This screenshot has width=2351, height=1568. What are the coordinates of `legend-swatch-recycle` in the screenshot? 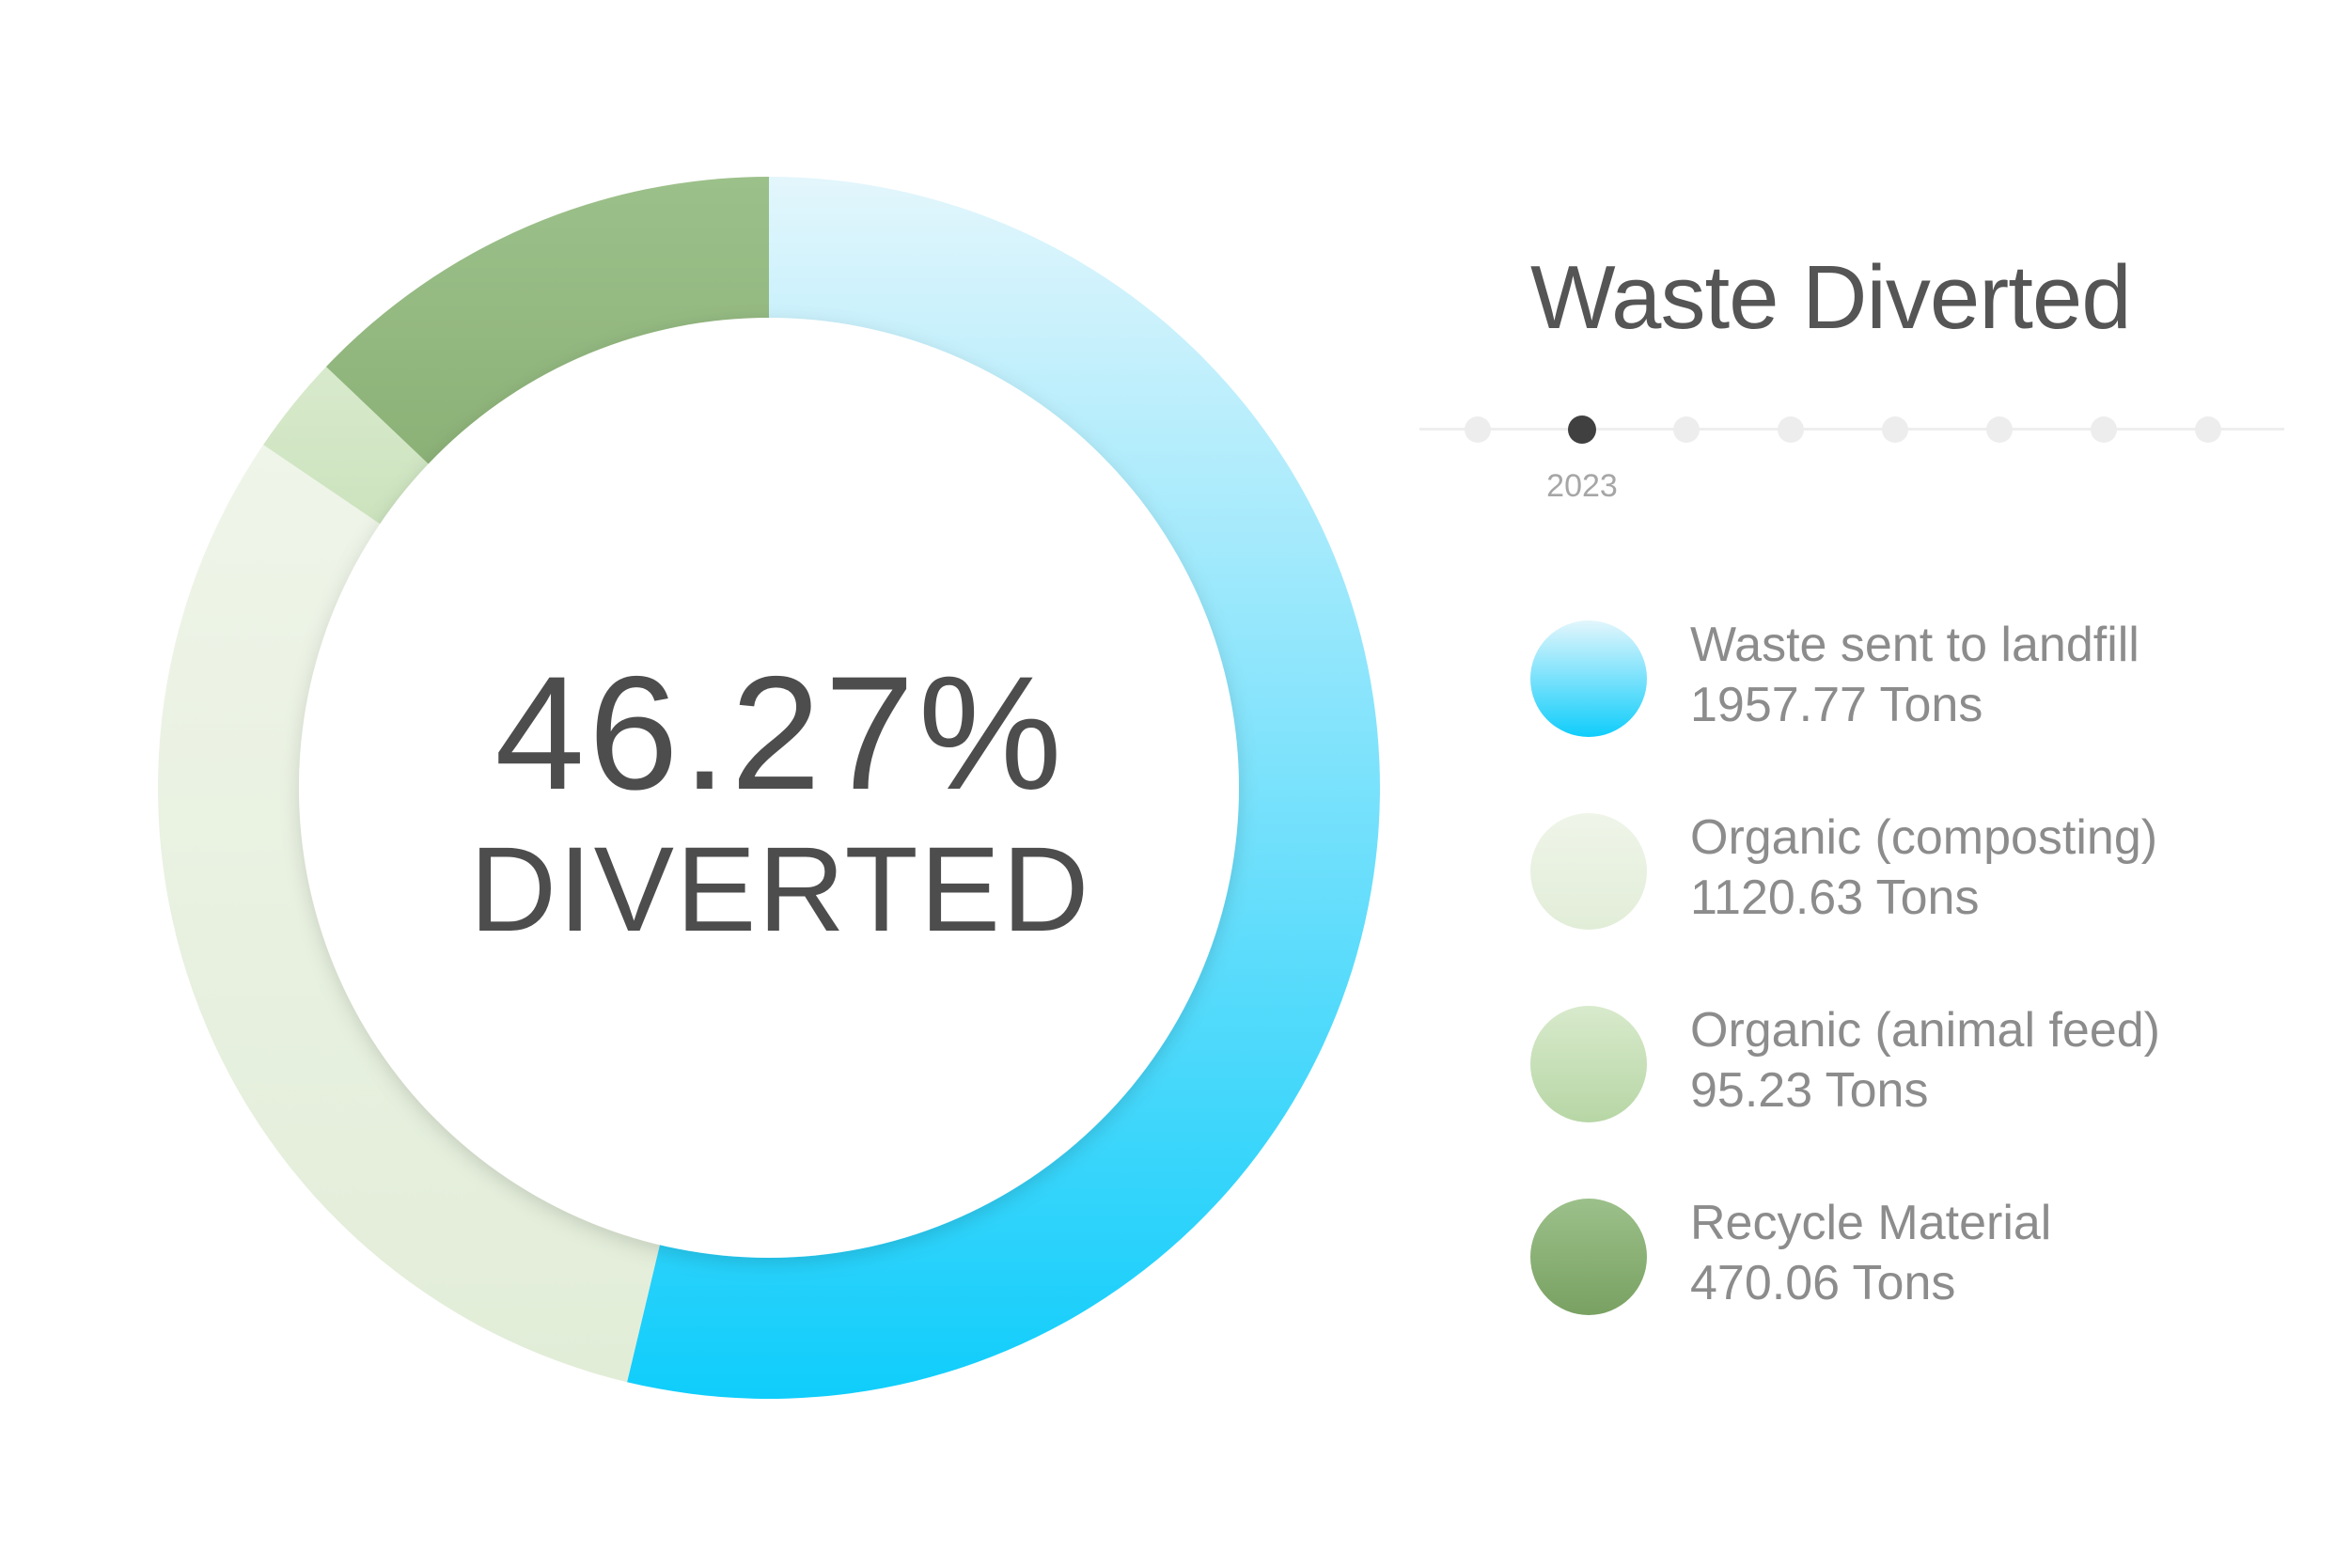 It's located at (1588, 1257).